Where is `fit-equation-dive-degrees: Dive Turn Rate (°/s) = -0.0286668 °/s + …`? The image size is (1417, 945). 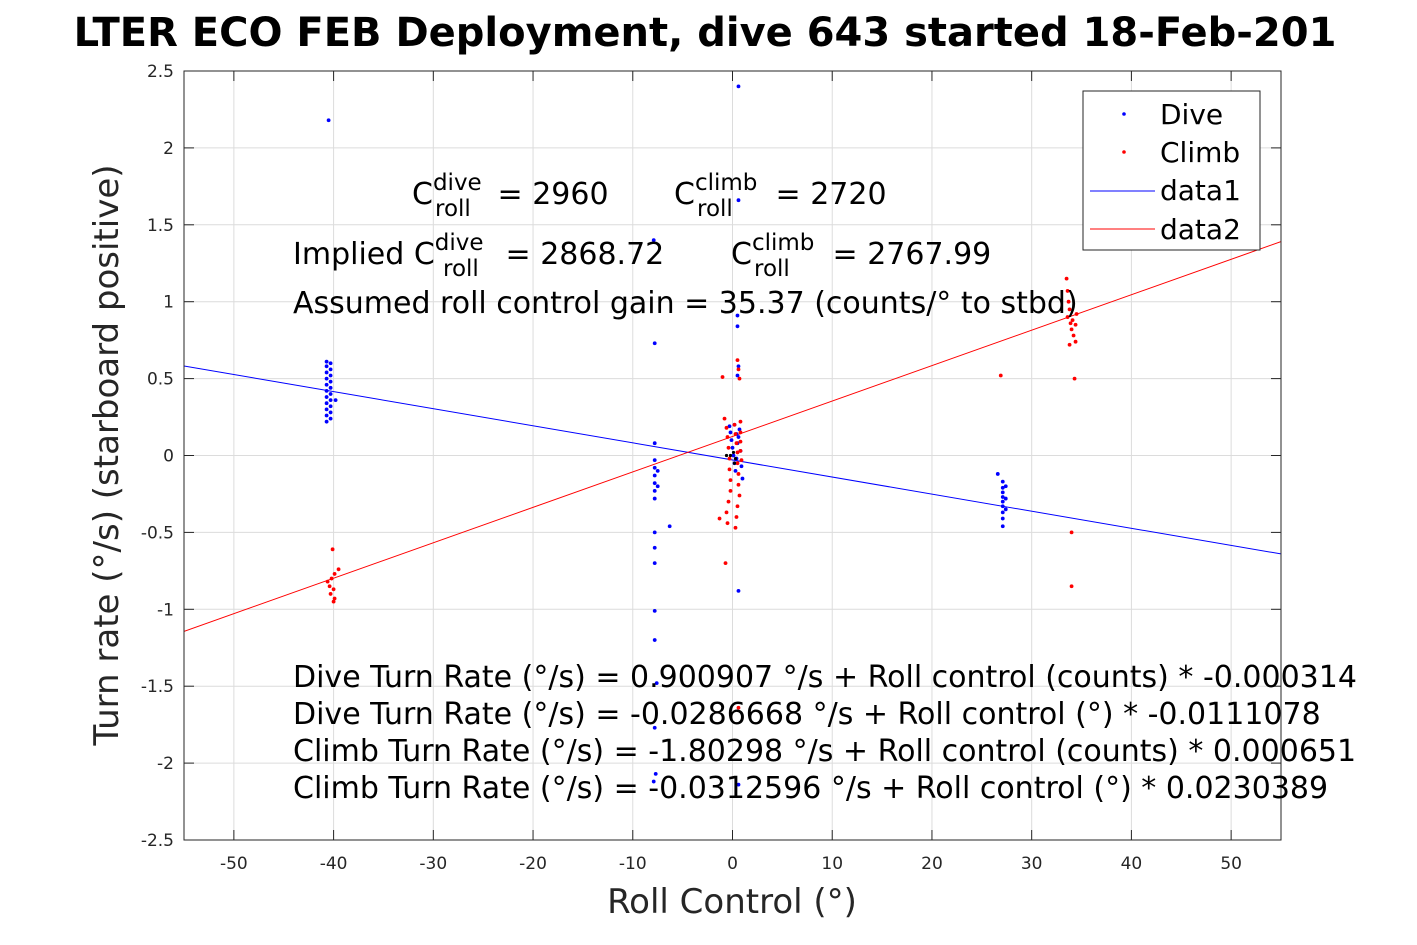 fit-equation-dive-degrees: Dive Turn Rate (°/s) = -0.0286668 °/s + … is located at coordinates (807, 714).